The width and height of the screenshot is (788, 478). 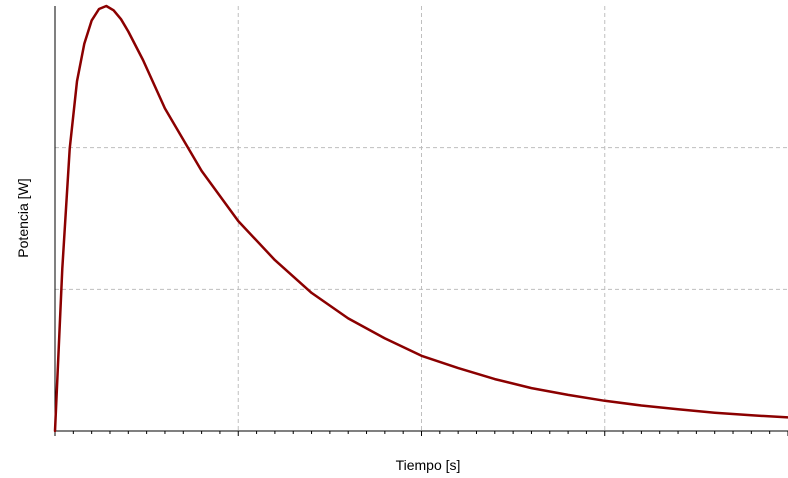 What do you see at coordinates (23, 217) in the screenshot?
I see `y-axis-label: Potencia [W]` at bounding box center [23, 217].